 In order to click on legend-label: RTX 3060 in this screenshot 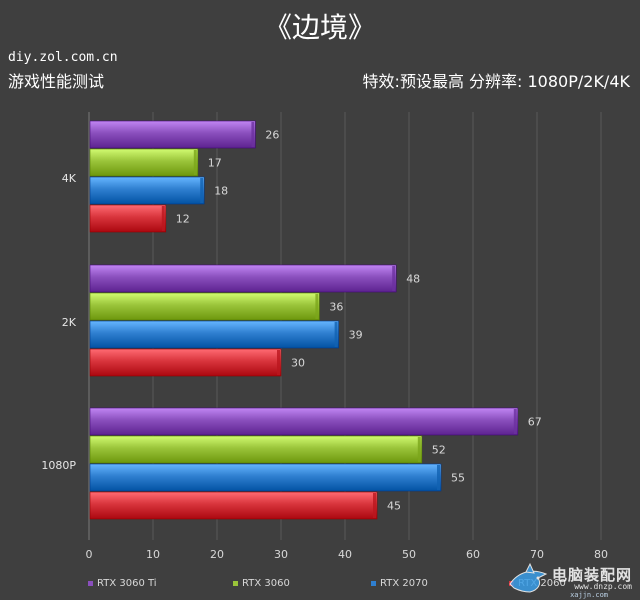, I will do `click(266, 583)`.